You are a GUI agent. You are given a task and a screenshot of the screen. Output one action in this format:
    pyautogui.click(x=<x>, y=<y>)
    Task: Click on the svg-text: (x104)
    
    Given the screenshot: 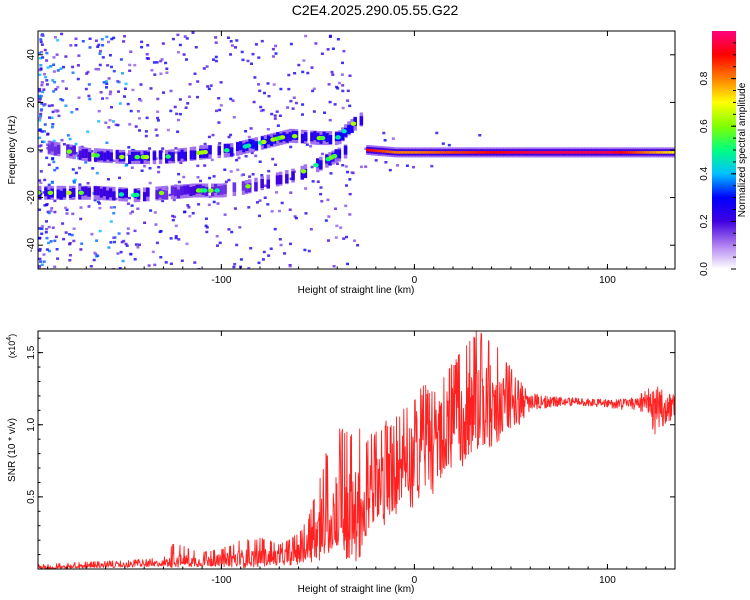 What is the action you would take?
    pyautogui.click(x=11, y=346)
    